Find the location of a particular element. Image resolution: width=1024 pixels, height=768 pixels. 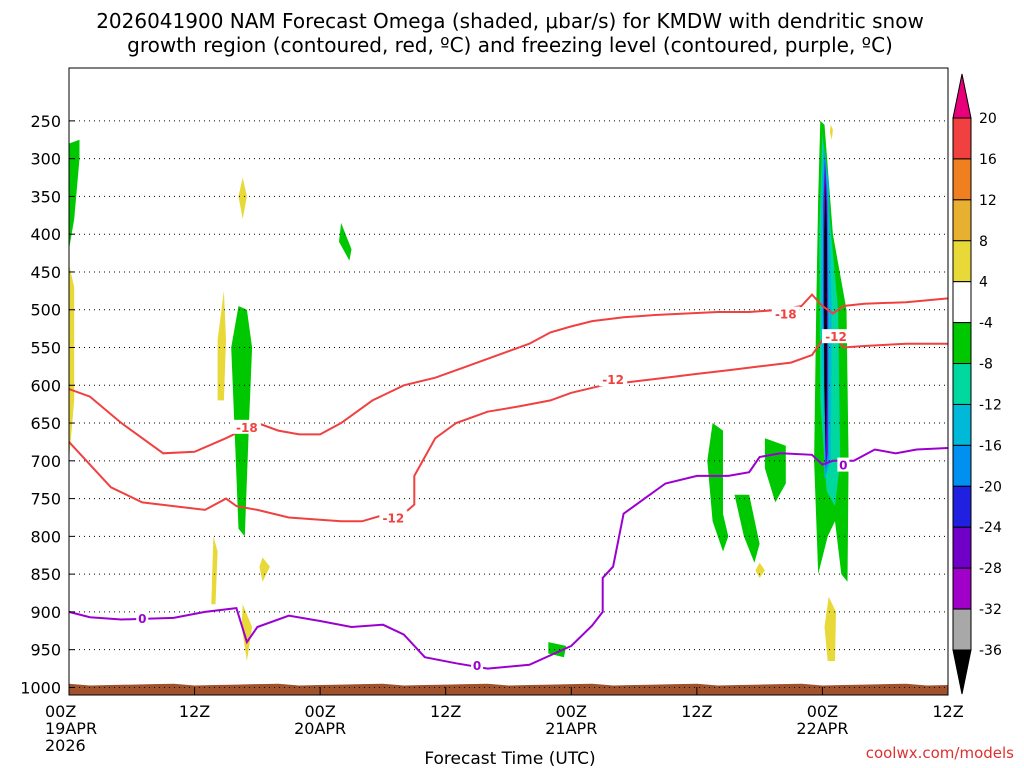

colorbar-legend: 20 16 12 8 4 -4 -8 -12 -16 -20 -24 -28 -32 -36 is located at coordinates (977, 384).